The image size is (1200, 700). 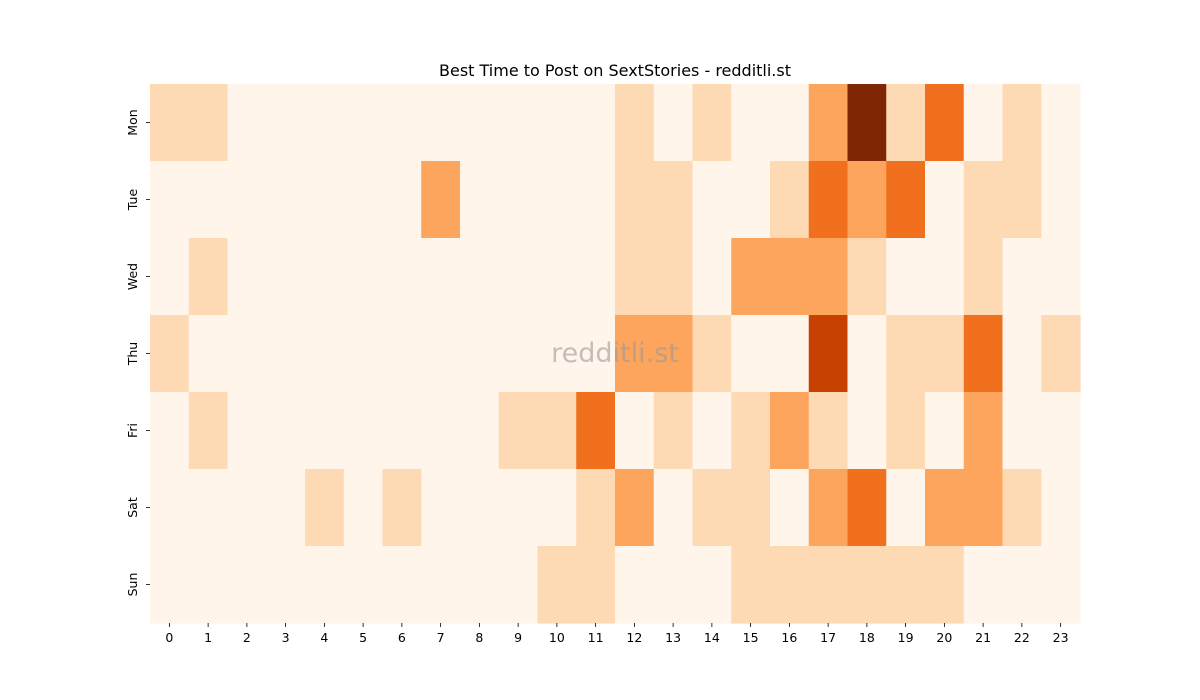 I want to click on x-tick-label: 4, so click(x=324, y=637).